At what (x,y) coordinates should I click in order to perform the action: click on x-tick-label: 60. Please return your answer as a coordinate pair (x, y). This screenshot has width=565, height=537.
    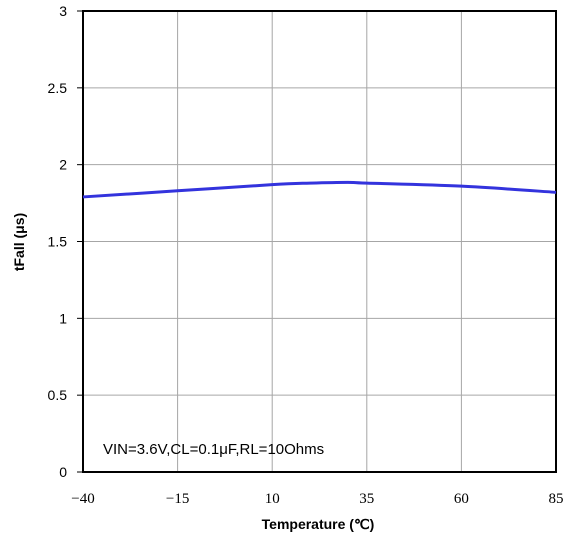
    Looking at the image, I should click on (461, 499).